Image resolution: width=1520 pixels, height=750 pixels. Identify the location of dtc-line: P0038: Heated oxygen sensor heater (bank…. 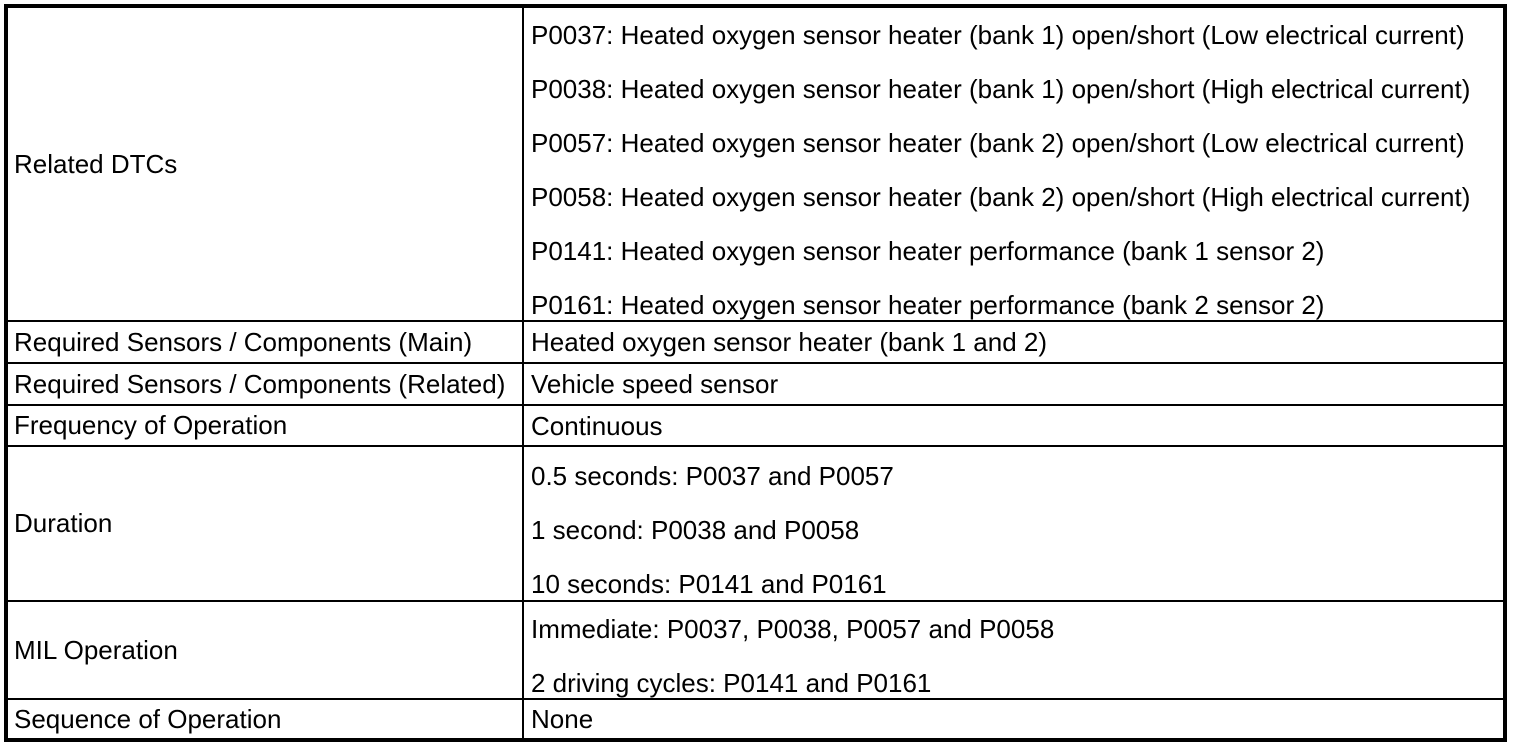
(1001, 89).